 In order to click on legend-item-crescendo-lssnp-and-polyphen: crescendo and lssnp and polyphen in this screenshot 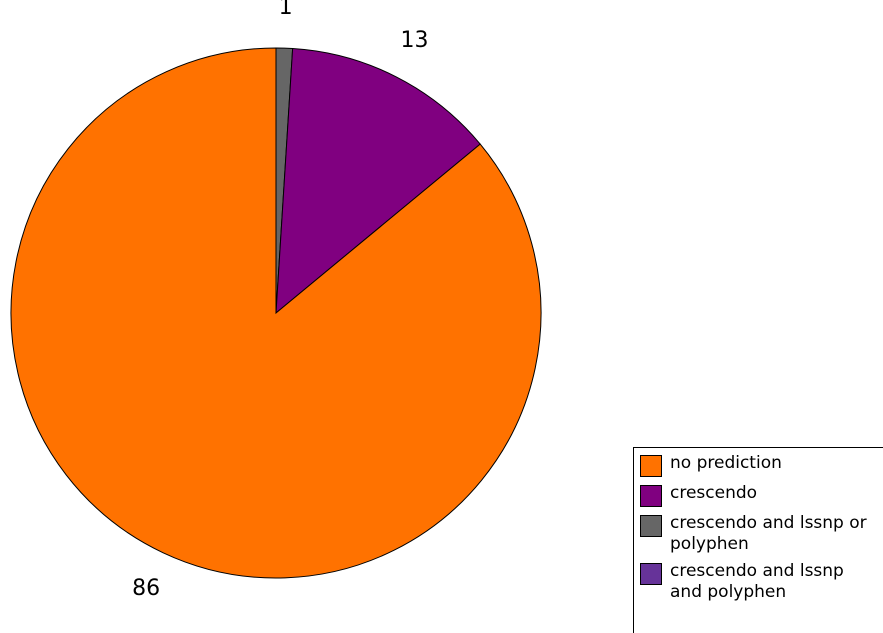, I will do `click(761, 582)`.